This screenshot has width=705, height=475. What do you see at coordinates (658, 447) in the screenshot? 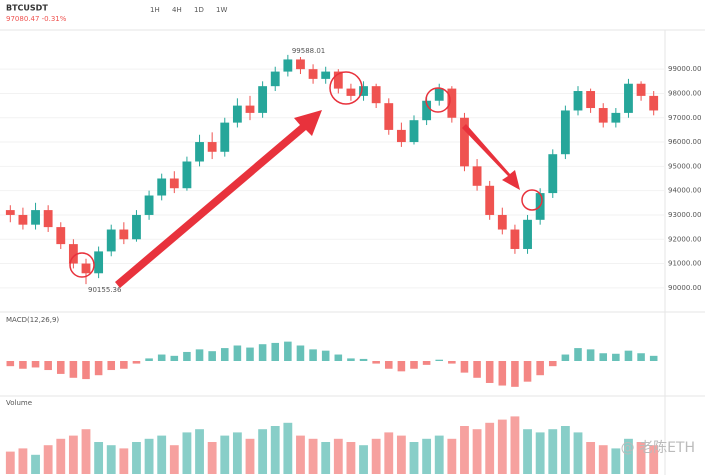
I see `watermark: @ 老陈ETH` at bounding box center [658, 447].